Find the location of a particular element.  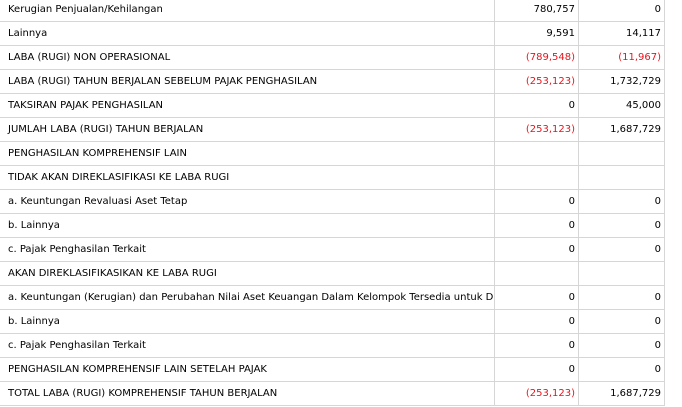

row-label: TAKSIRAN PAJAK PENGHASILAN is located at coordinates (247, 105).